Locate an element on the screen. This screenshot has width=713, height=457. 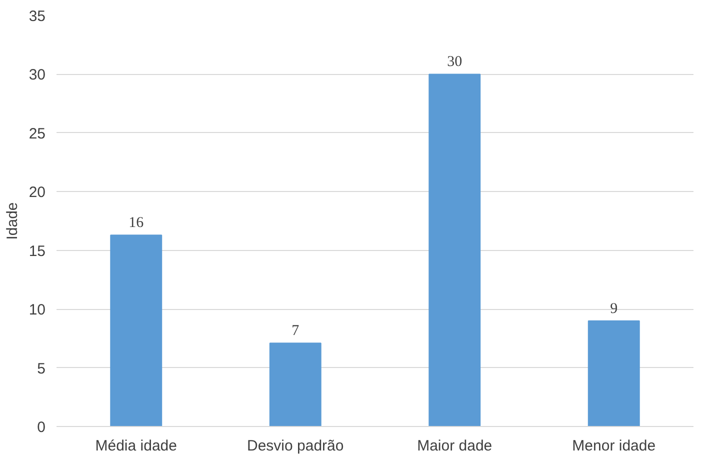
y-tick-label: 35 is located at coordinates (37, 16).